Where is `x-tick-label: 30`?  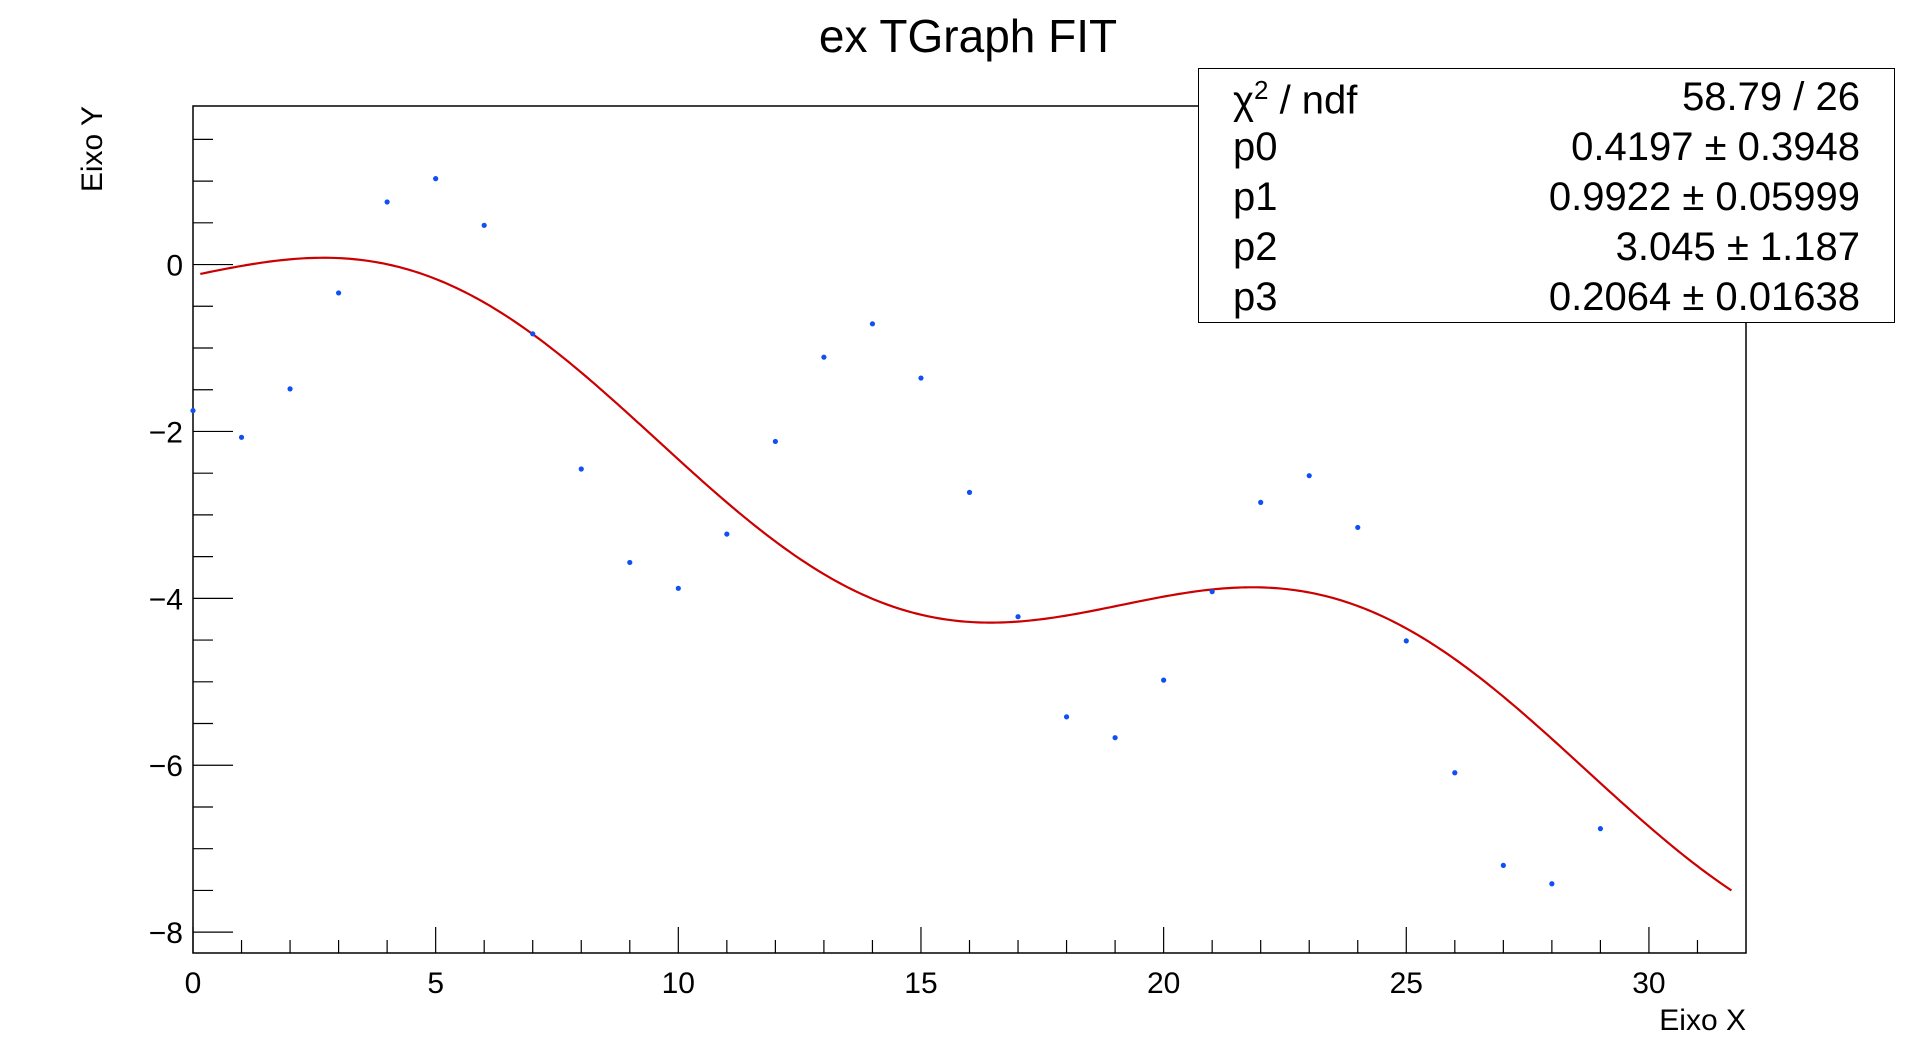
x-tick-label: 30 is located at coordinates (1648, 983).